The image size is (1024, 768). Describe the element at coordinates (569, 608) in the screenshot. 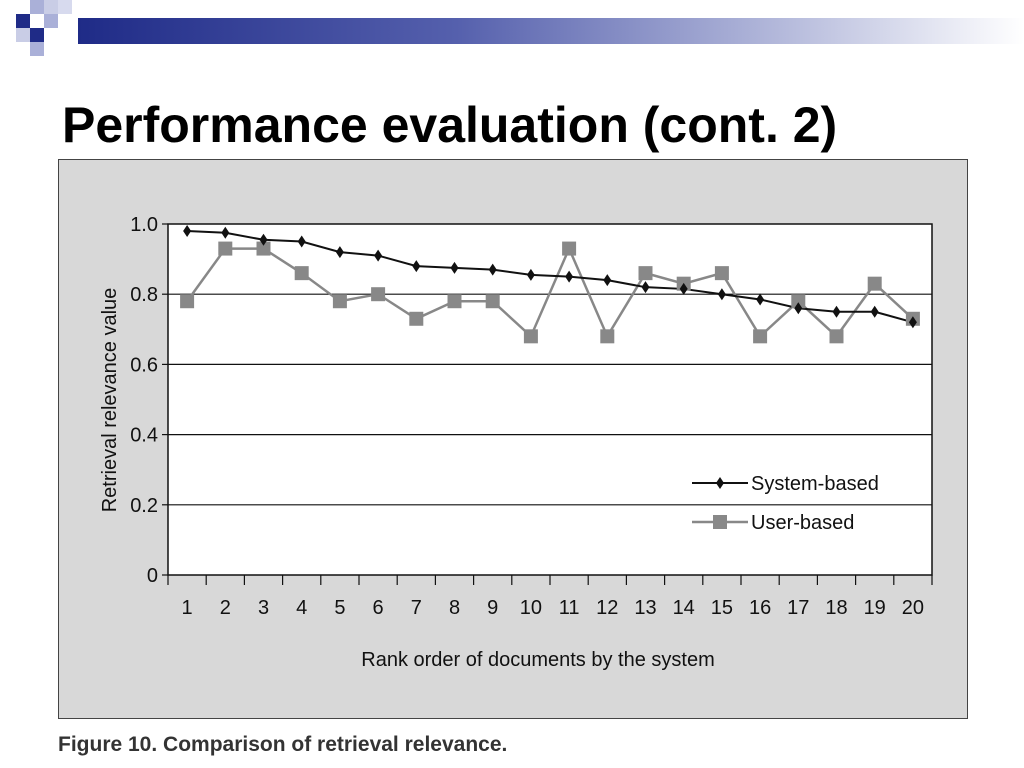

I see `x-tick-label: 11` at that location.